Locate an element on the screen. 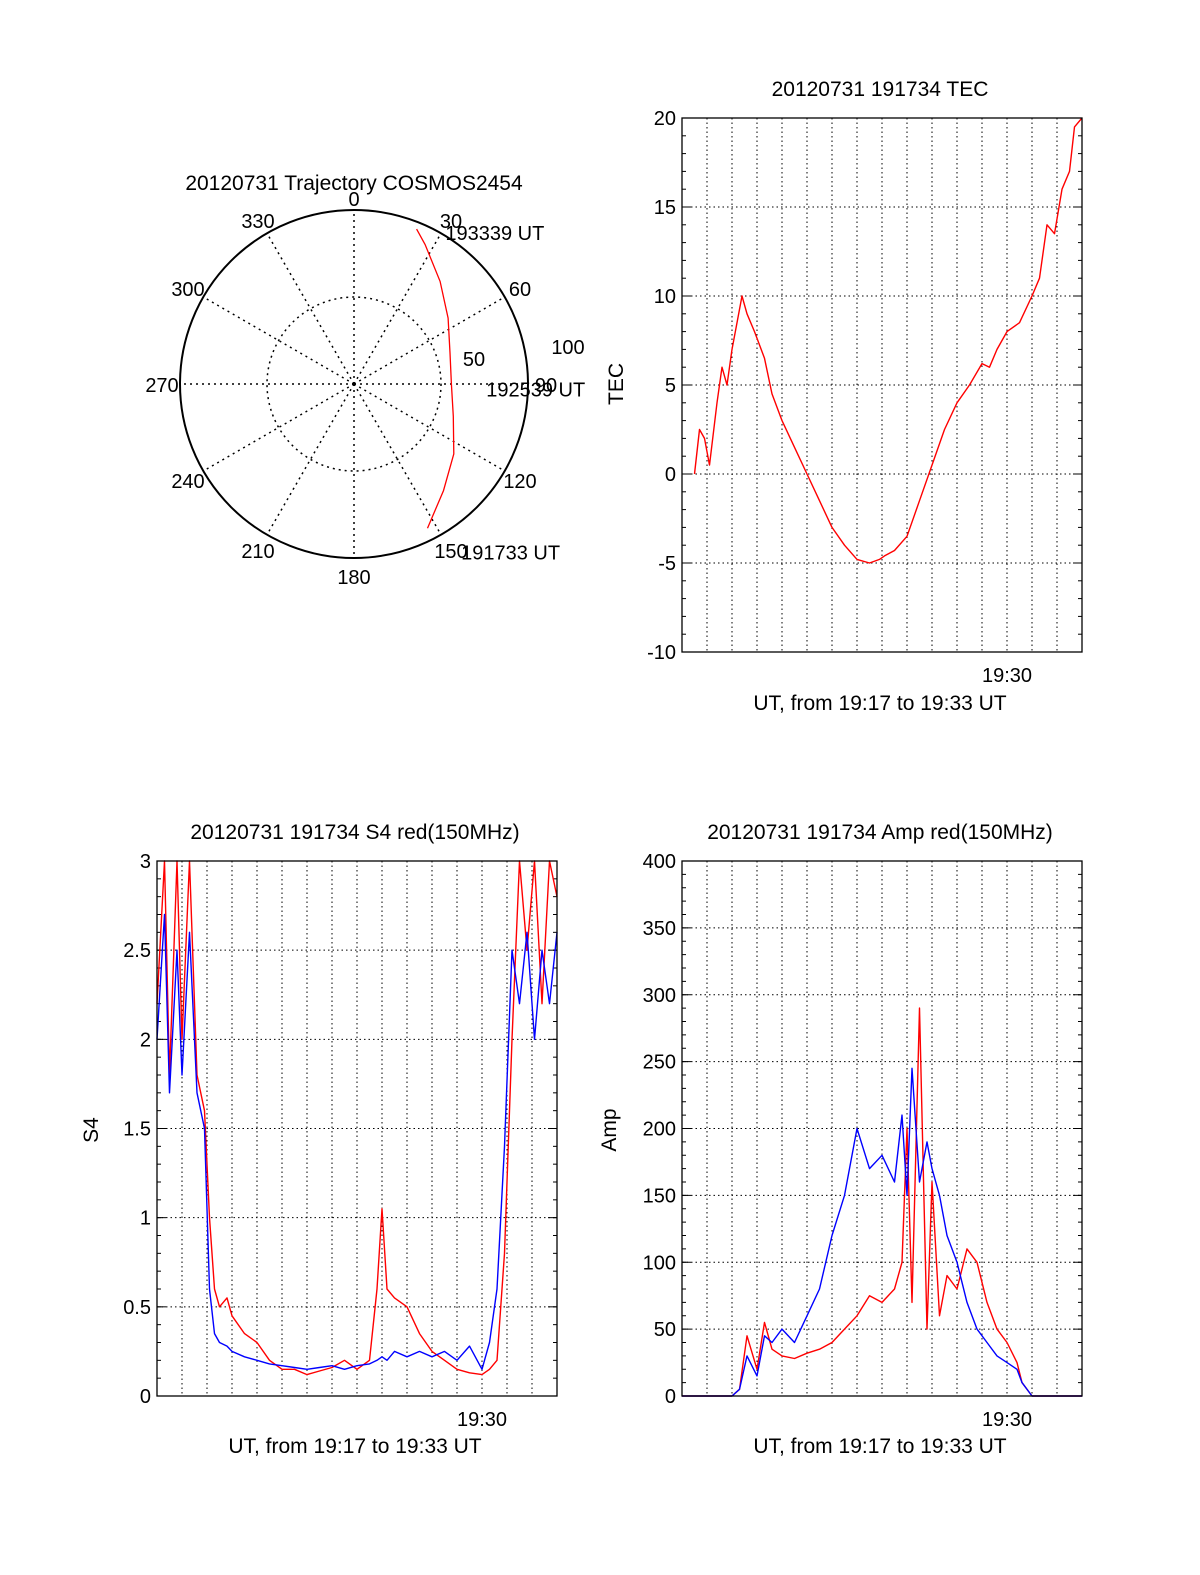 The height and width of the screenshot is (1575, 1200). polar-angle-label: 330 is located at coordinates (257, 222).